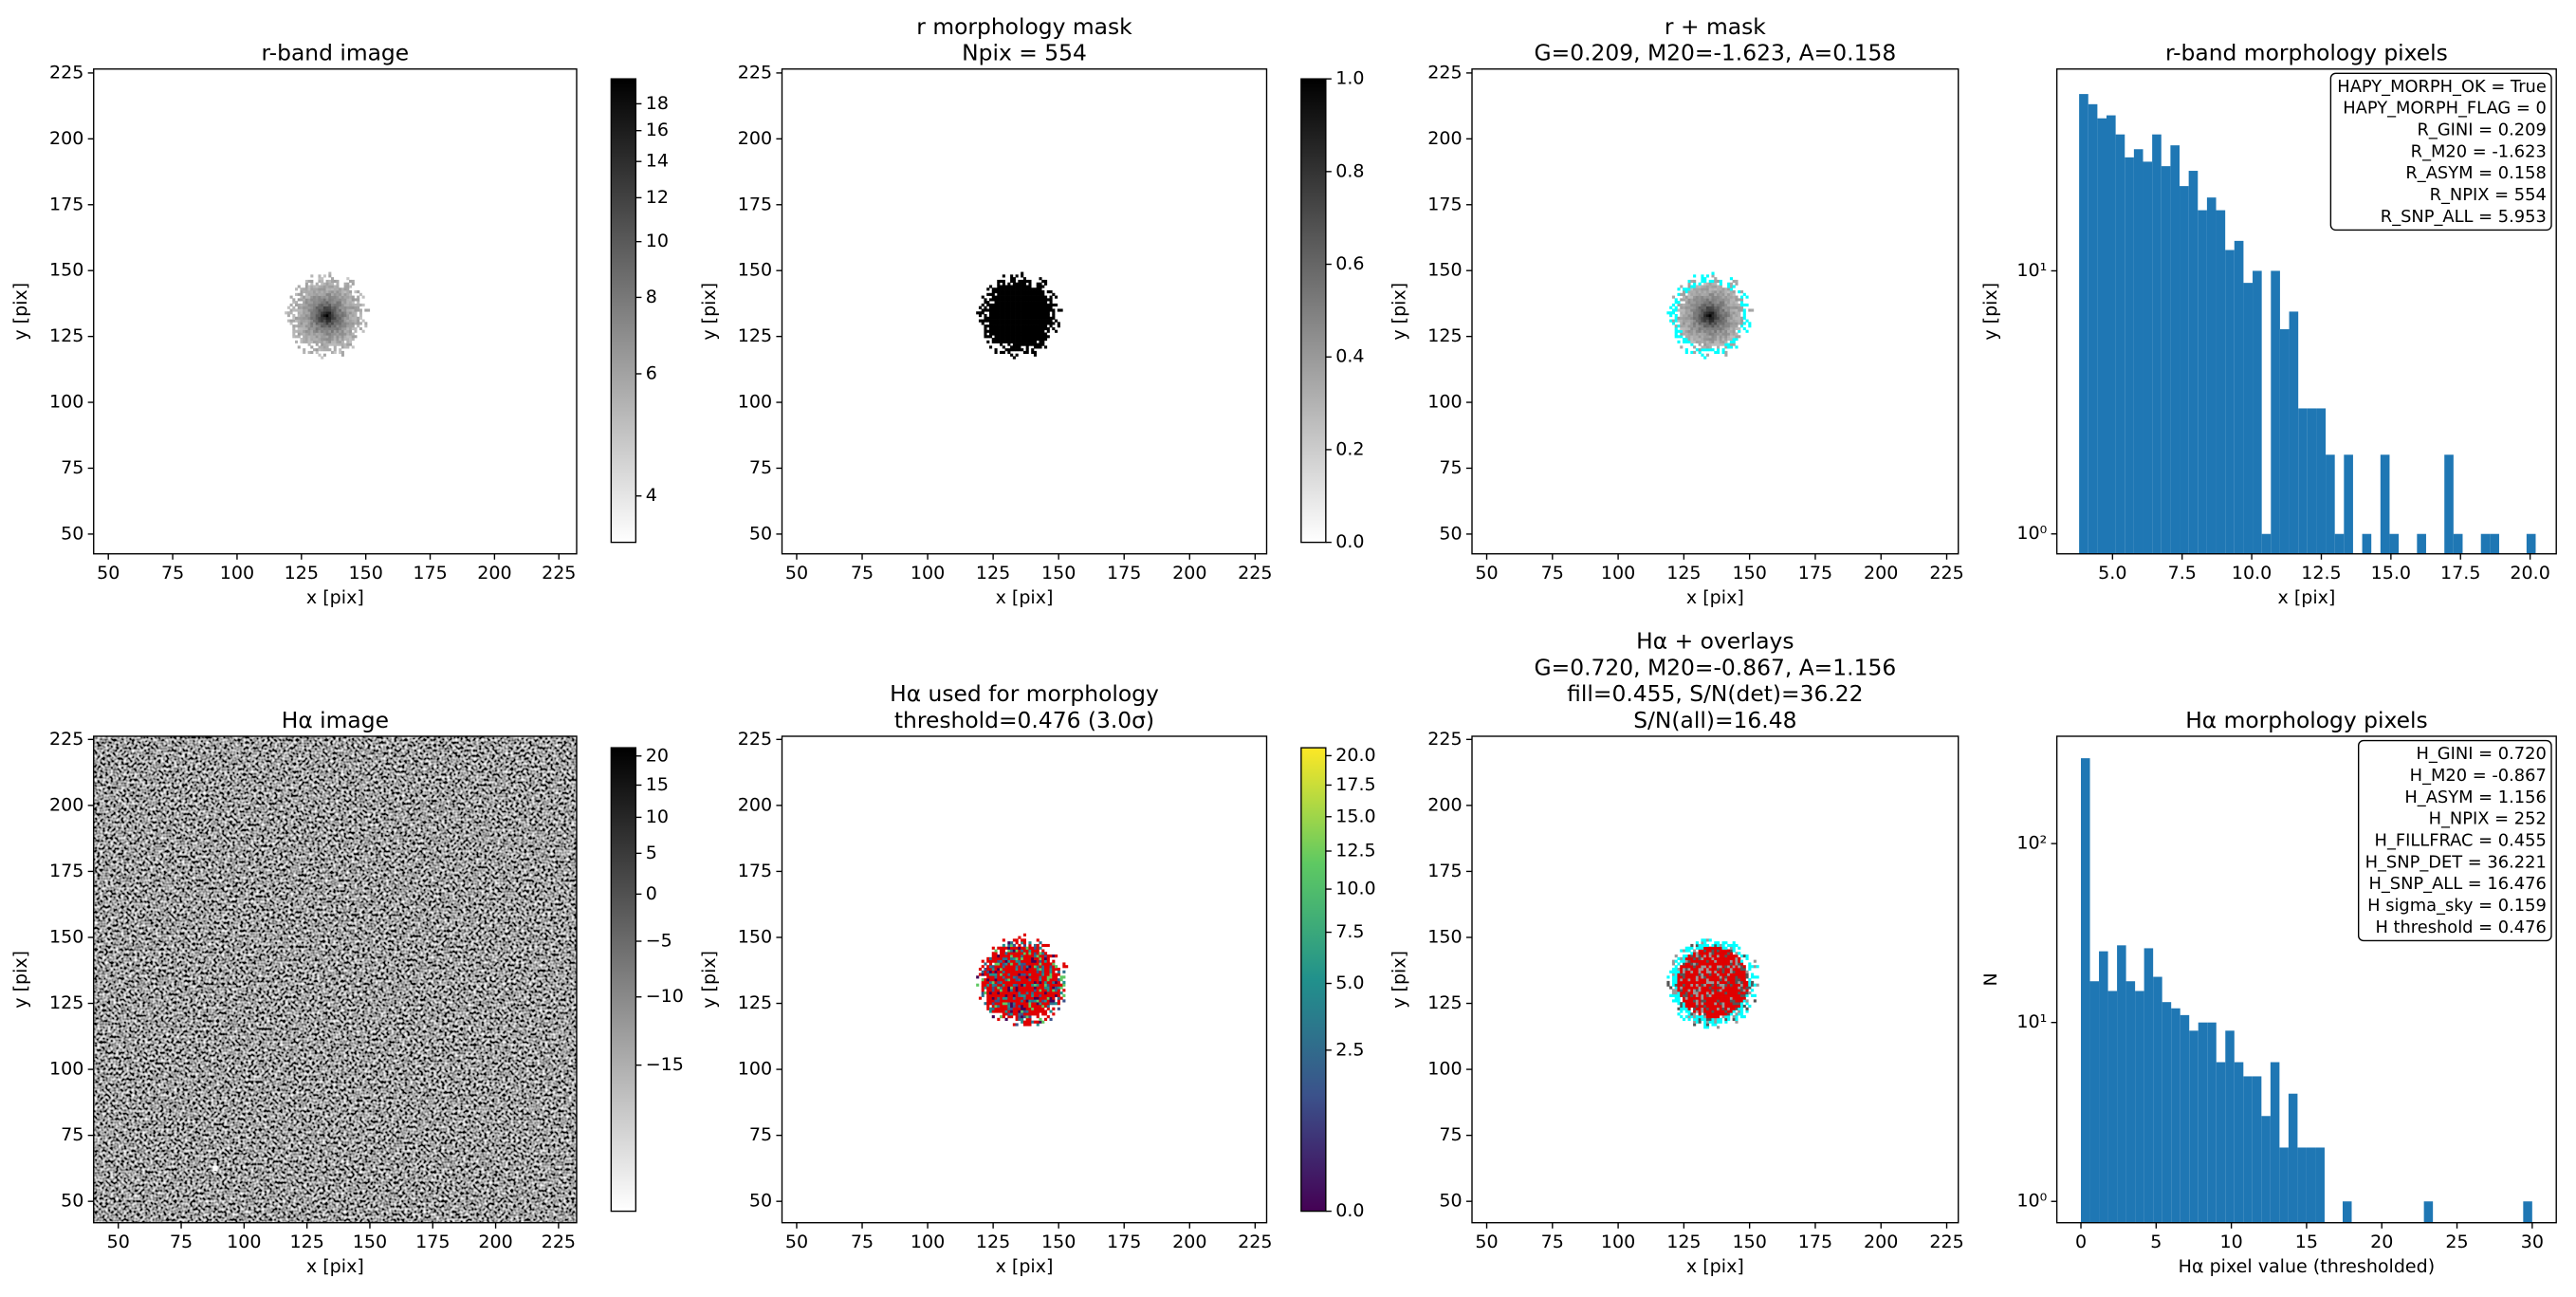  I want to click on x-tick-label: 75, so click(1552, 574).